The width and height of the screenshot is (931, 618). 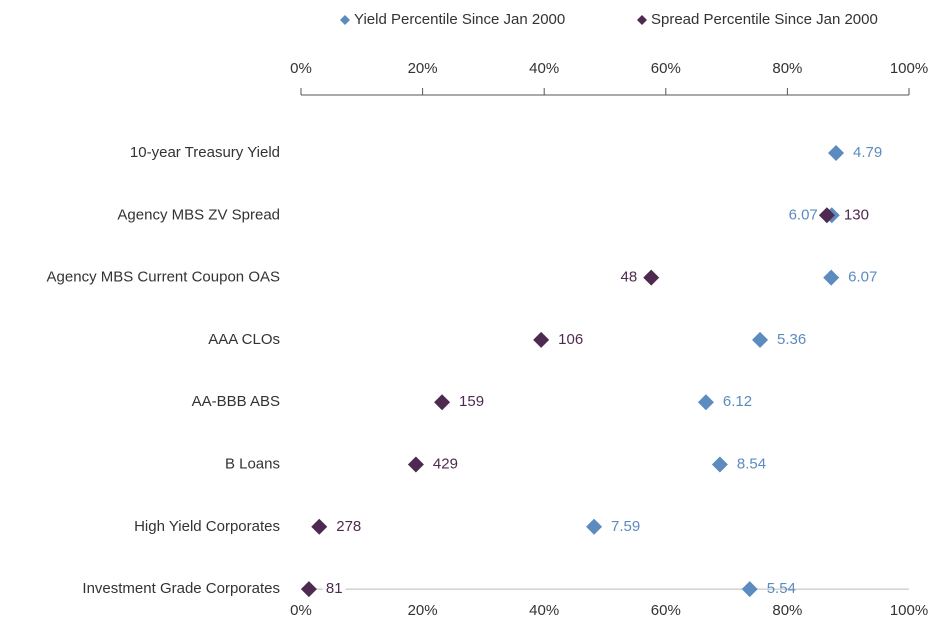 I want to click on x-tick-label-top: 100%, so click(x=909, y=68).